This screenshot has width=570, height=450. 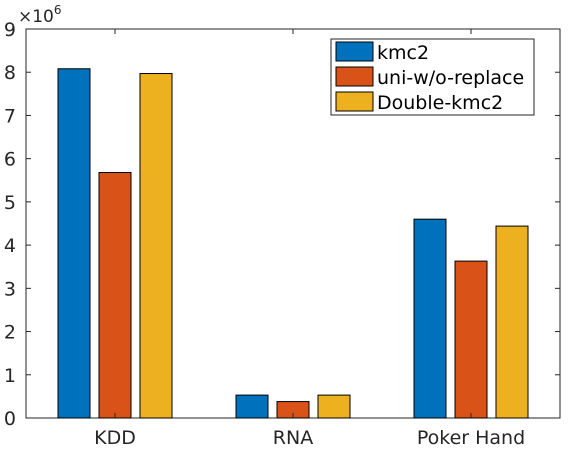 I want to click on bar-double-kmc2-poker-hand, so click(x=512, y=322).